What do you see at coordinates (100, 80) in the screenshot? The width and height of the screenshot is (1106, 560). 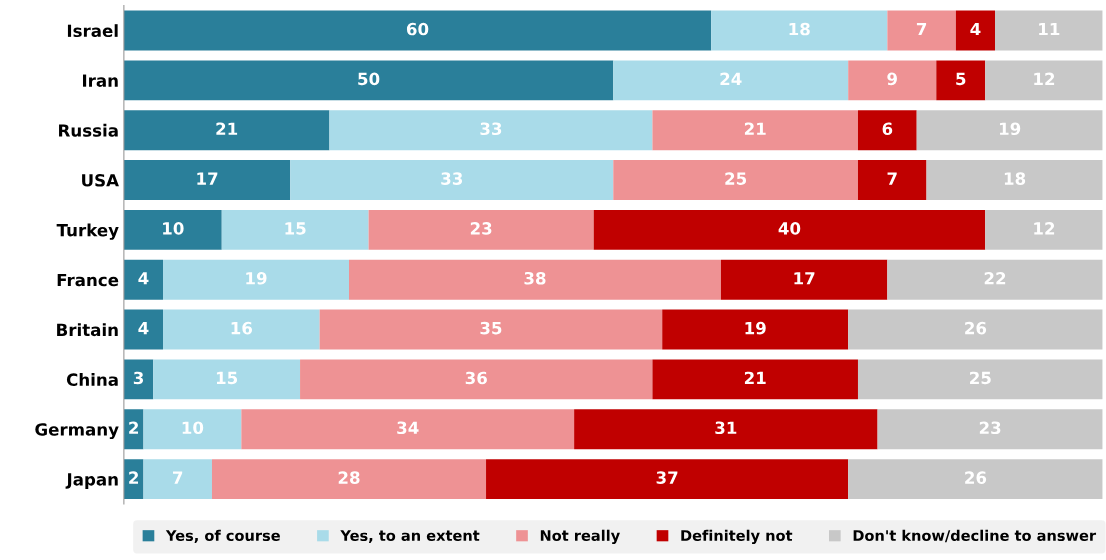 I see `y-tick-label: Iran` at bounding box center [100, 80].